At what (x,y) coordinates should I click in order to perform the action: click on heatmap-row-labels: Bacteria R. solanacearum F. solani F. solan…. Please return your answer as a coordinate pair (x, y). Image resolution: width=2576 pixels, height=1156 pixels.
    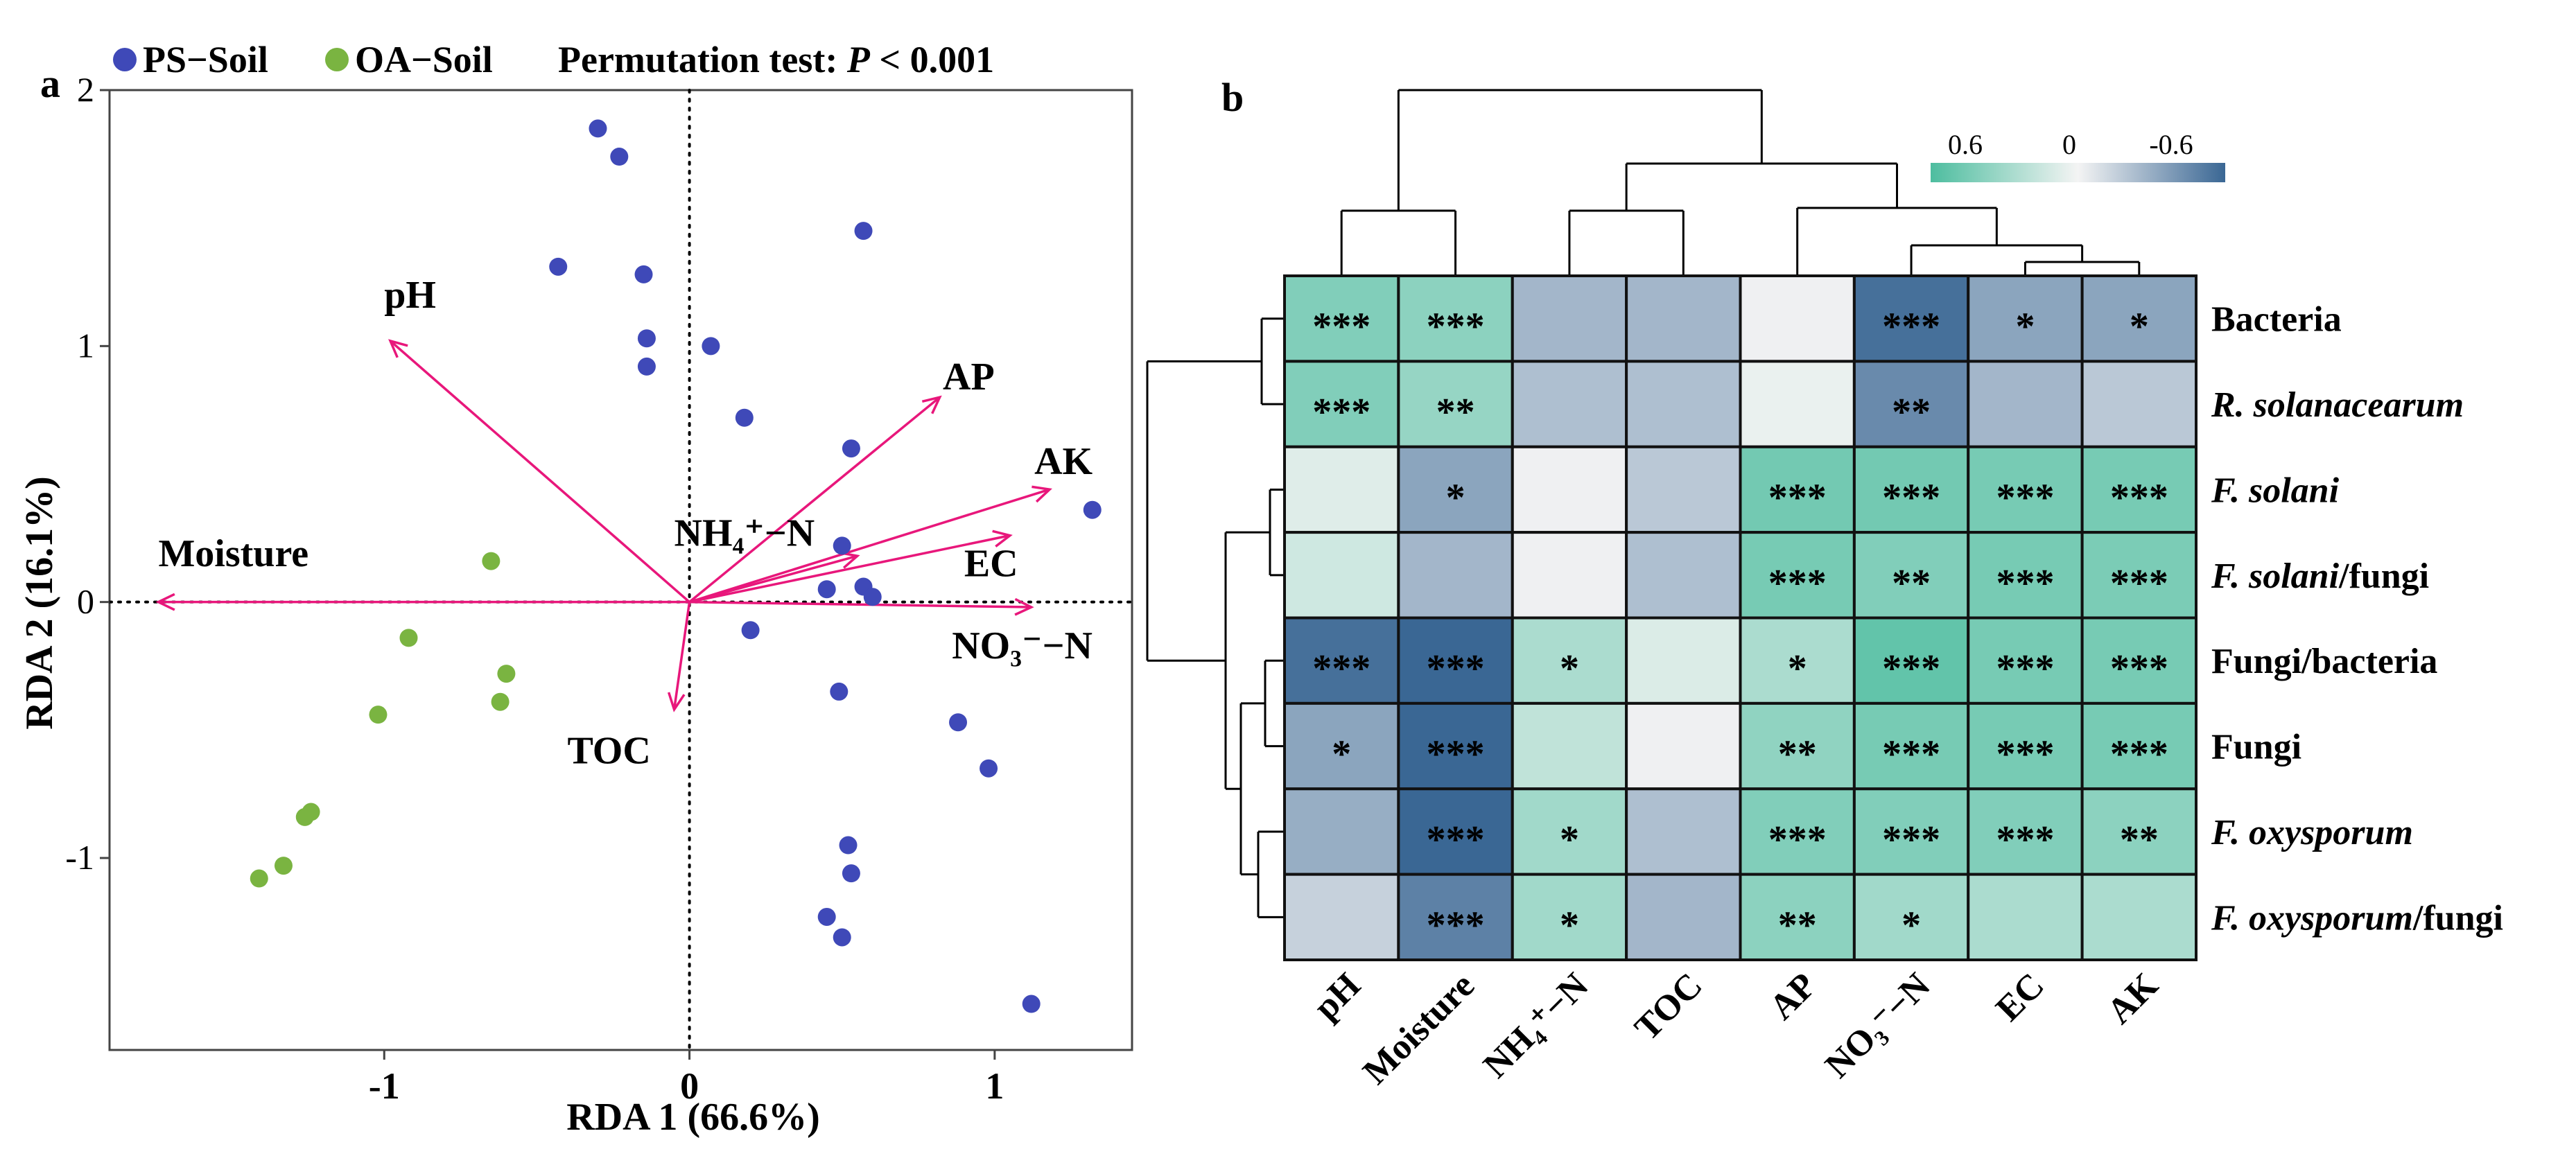
    Looking at the image, I should click on (2357, 619).